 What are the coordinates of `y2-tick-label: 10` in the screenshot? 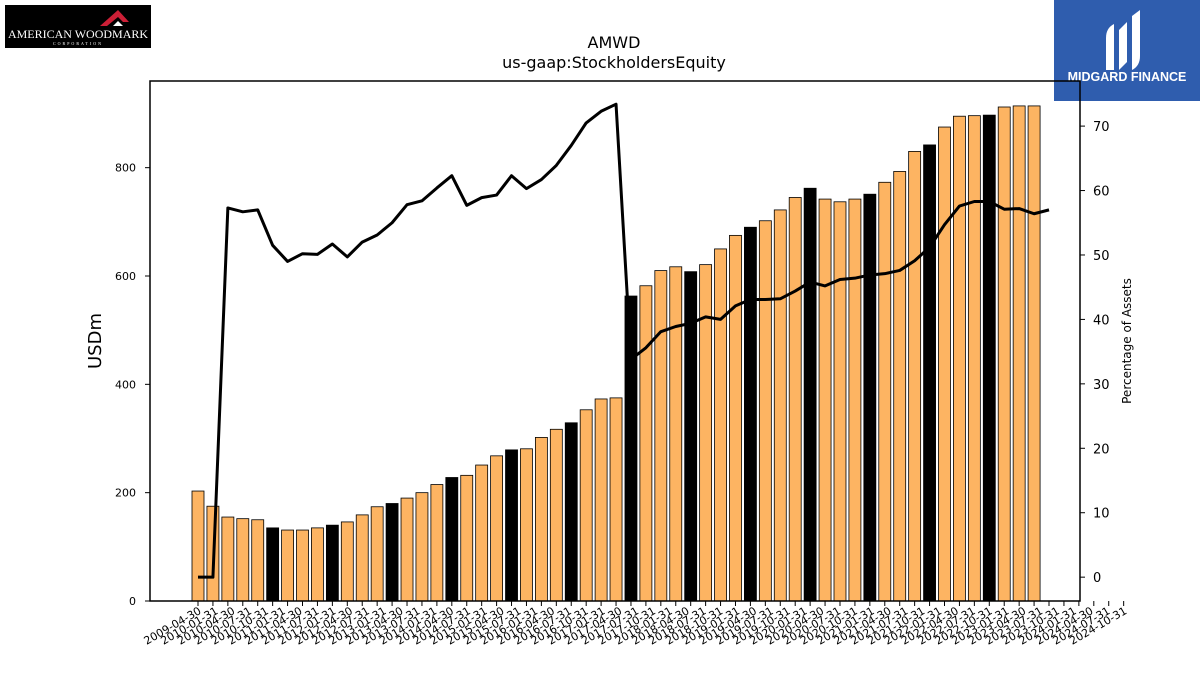 It's located at (1101, 514).